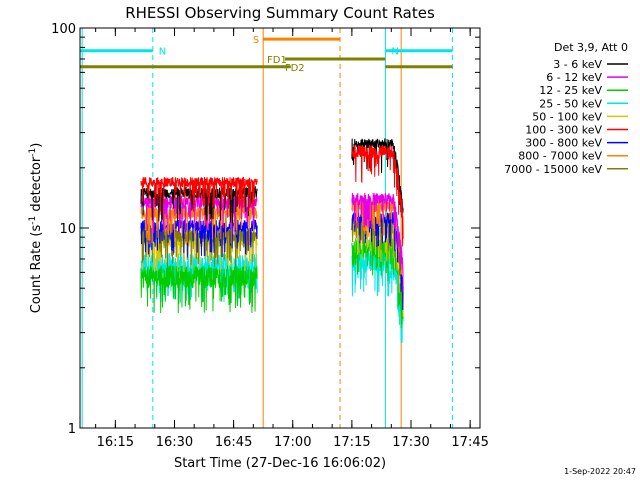  Describe the element at coordinates (469, 442) in the screenshot. I see `x-tick-label-6: 17:45` at that location.